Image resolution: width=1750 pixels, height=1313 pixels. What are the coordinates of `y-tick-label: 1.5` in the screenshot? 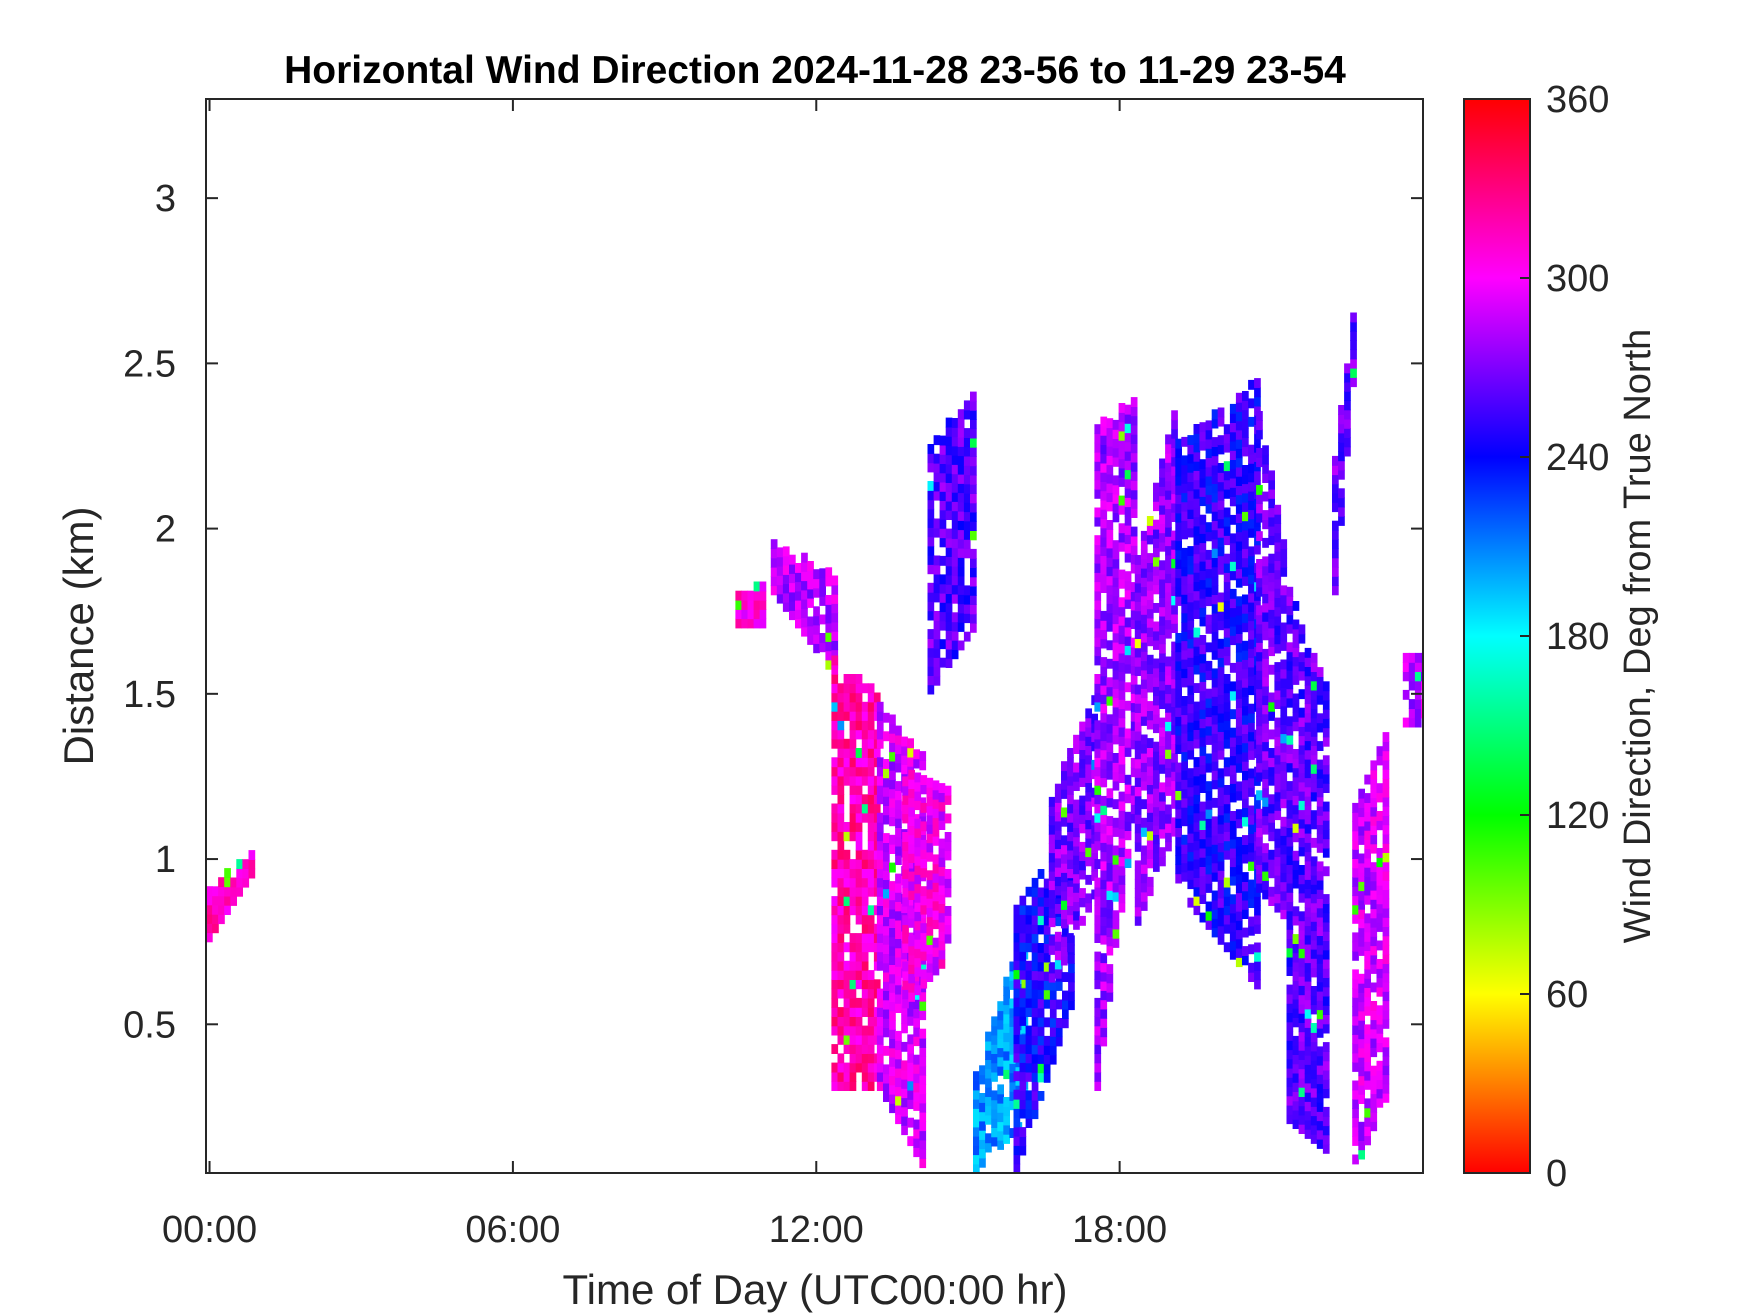 It's located at (149, 695).